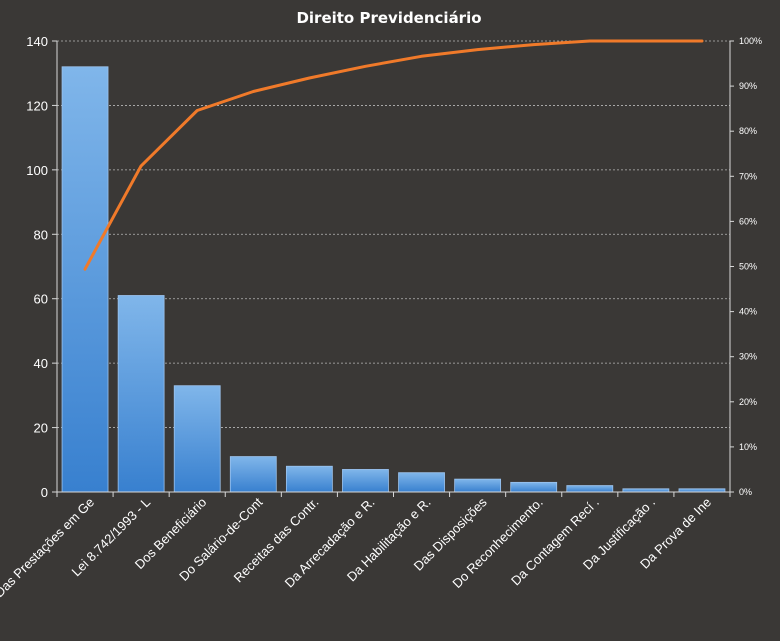 The height and width of the screenshot is (641, 780). I want to click on y-tick-label: 60, so click(41, 299).